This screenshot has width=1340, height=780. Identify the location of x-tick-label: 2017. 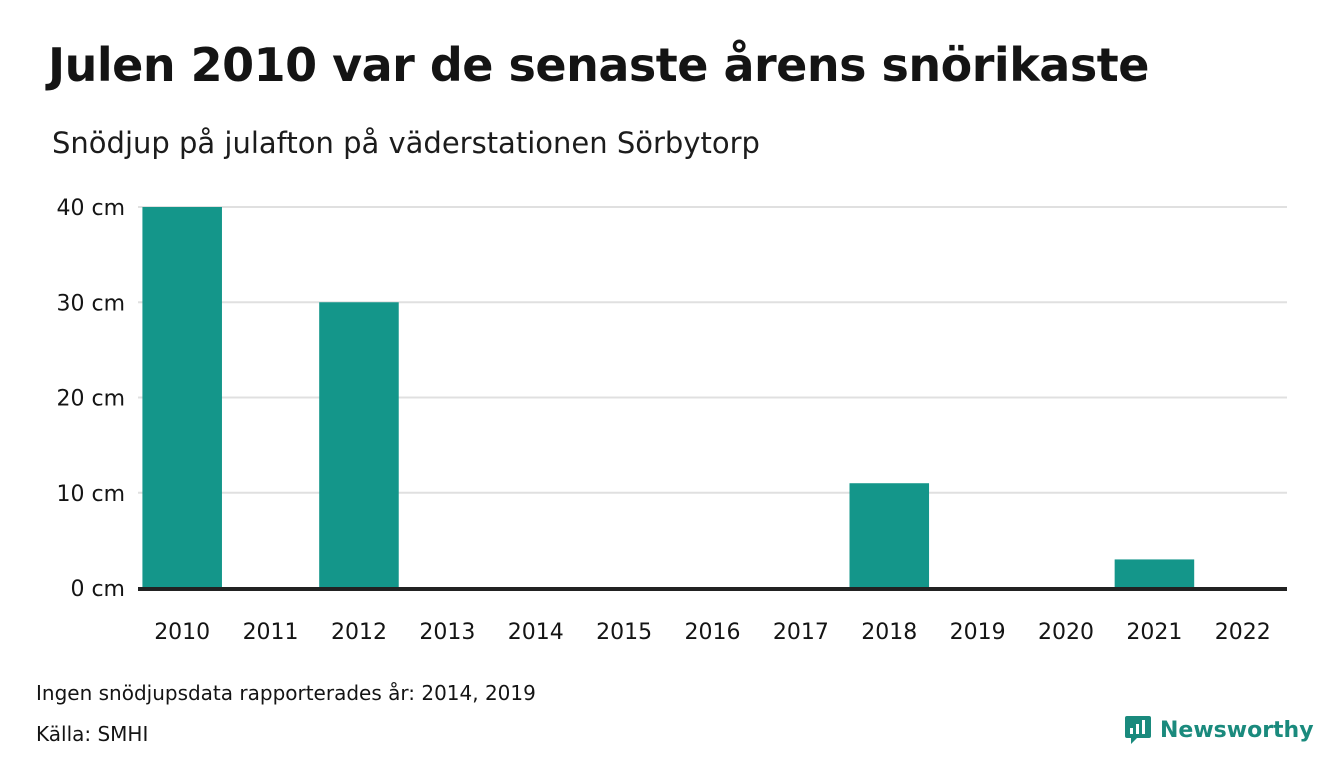
(801, 632).